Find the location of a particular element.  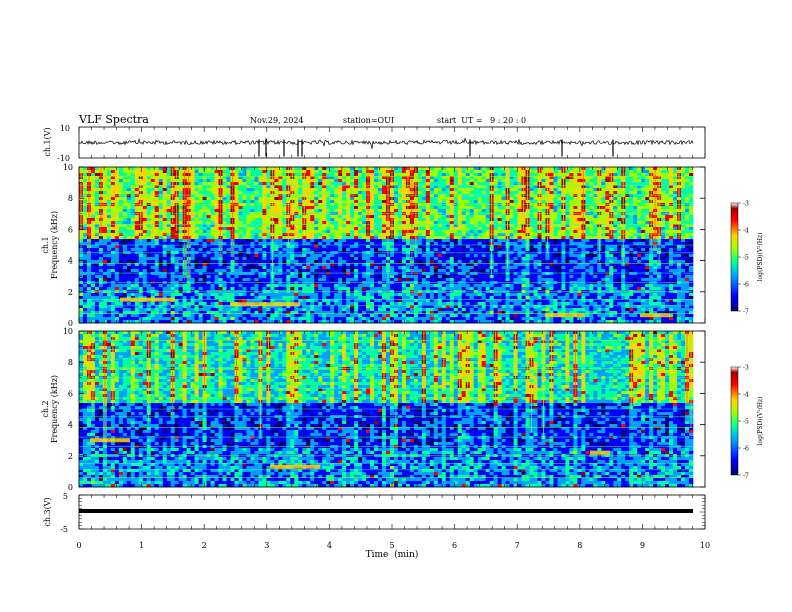

date-label: Nov.29, 2024 is located at coordinates (277, 120).